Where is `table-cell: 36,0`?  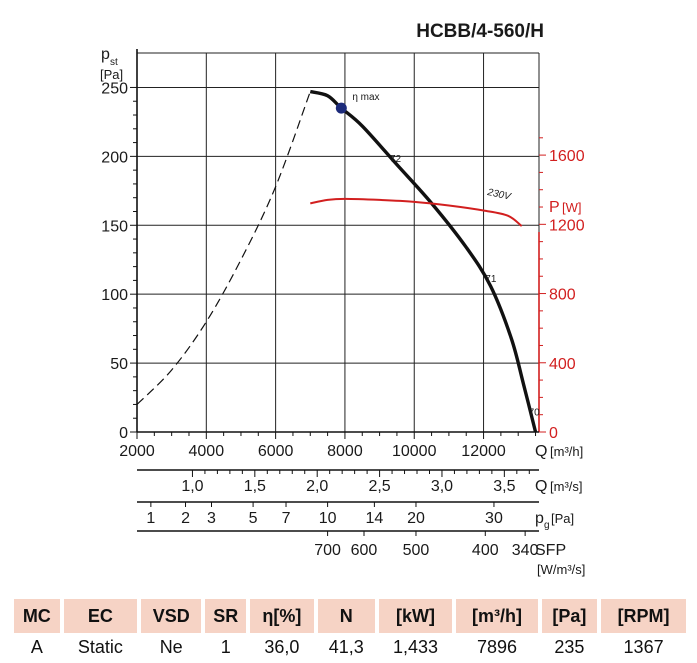 table-cell: 36,0 is located at coordinates (282, 646).